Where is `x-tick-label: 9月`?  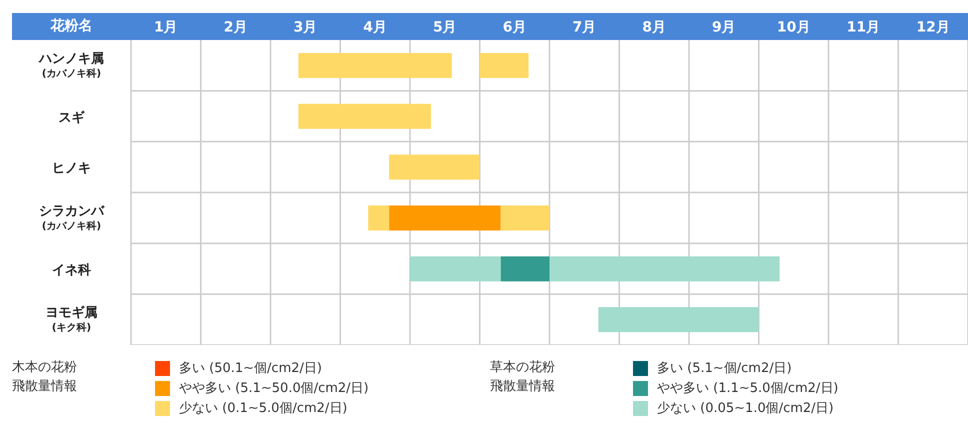 x-tick-label: 9月 is located at coordinates (724, 28).